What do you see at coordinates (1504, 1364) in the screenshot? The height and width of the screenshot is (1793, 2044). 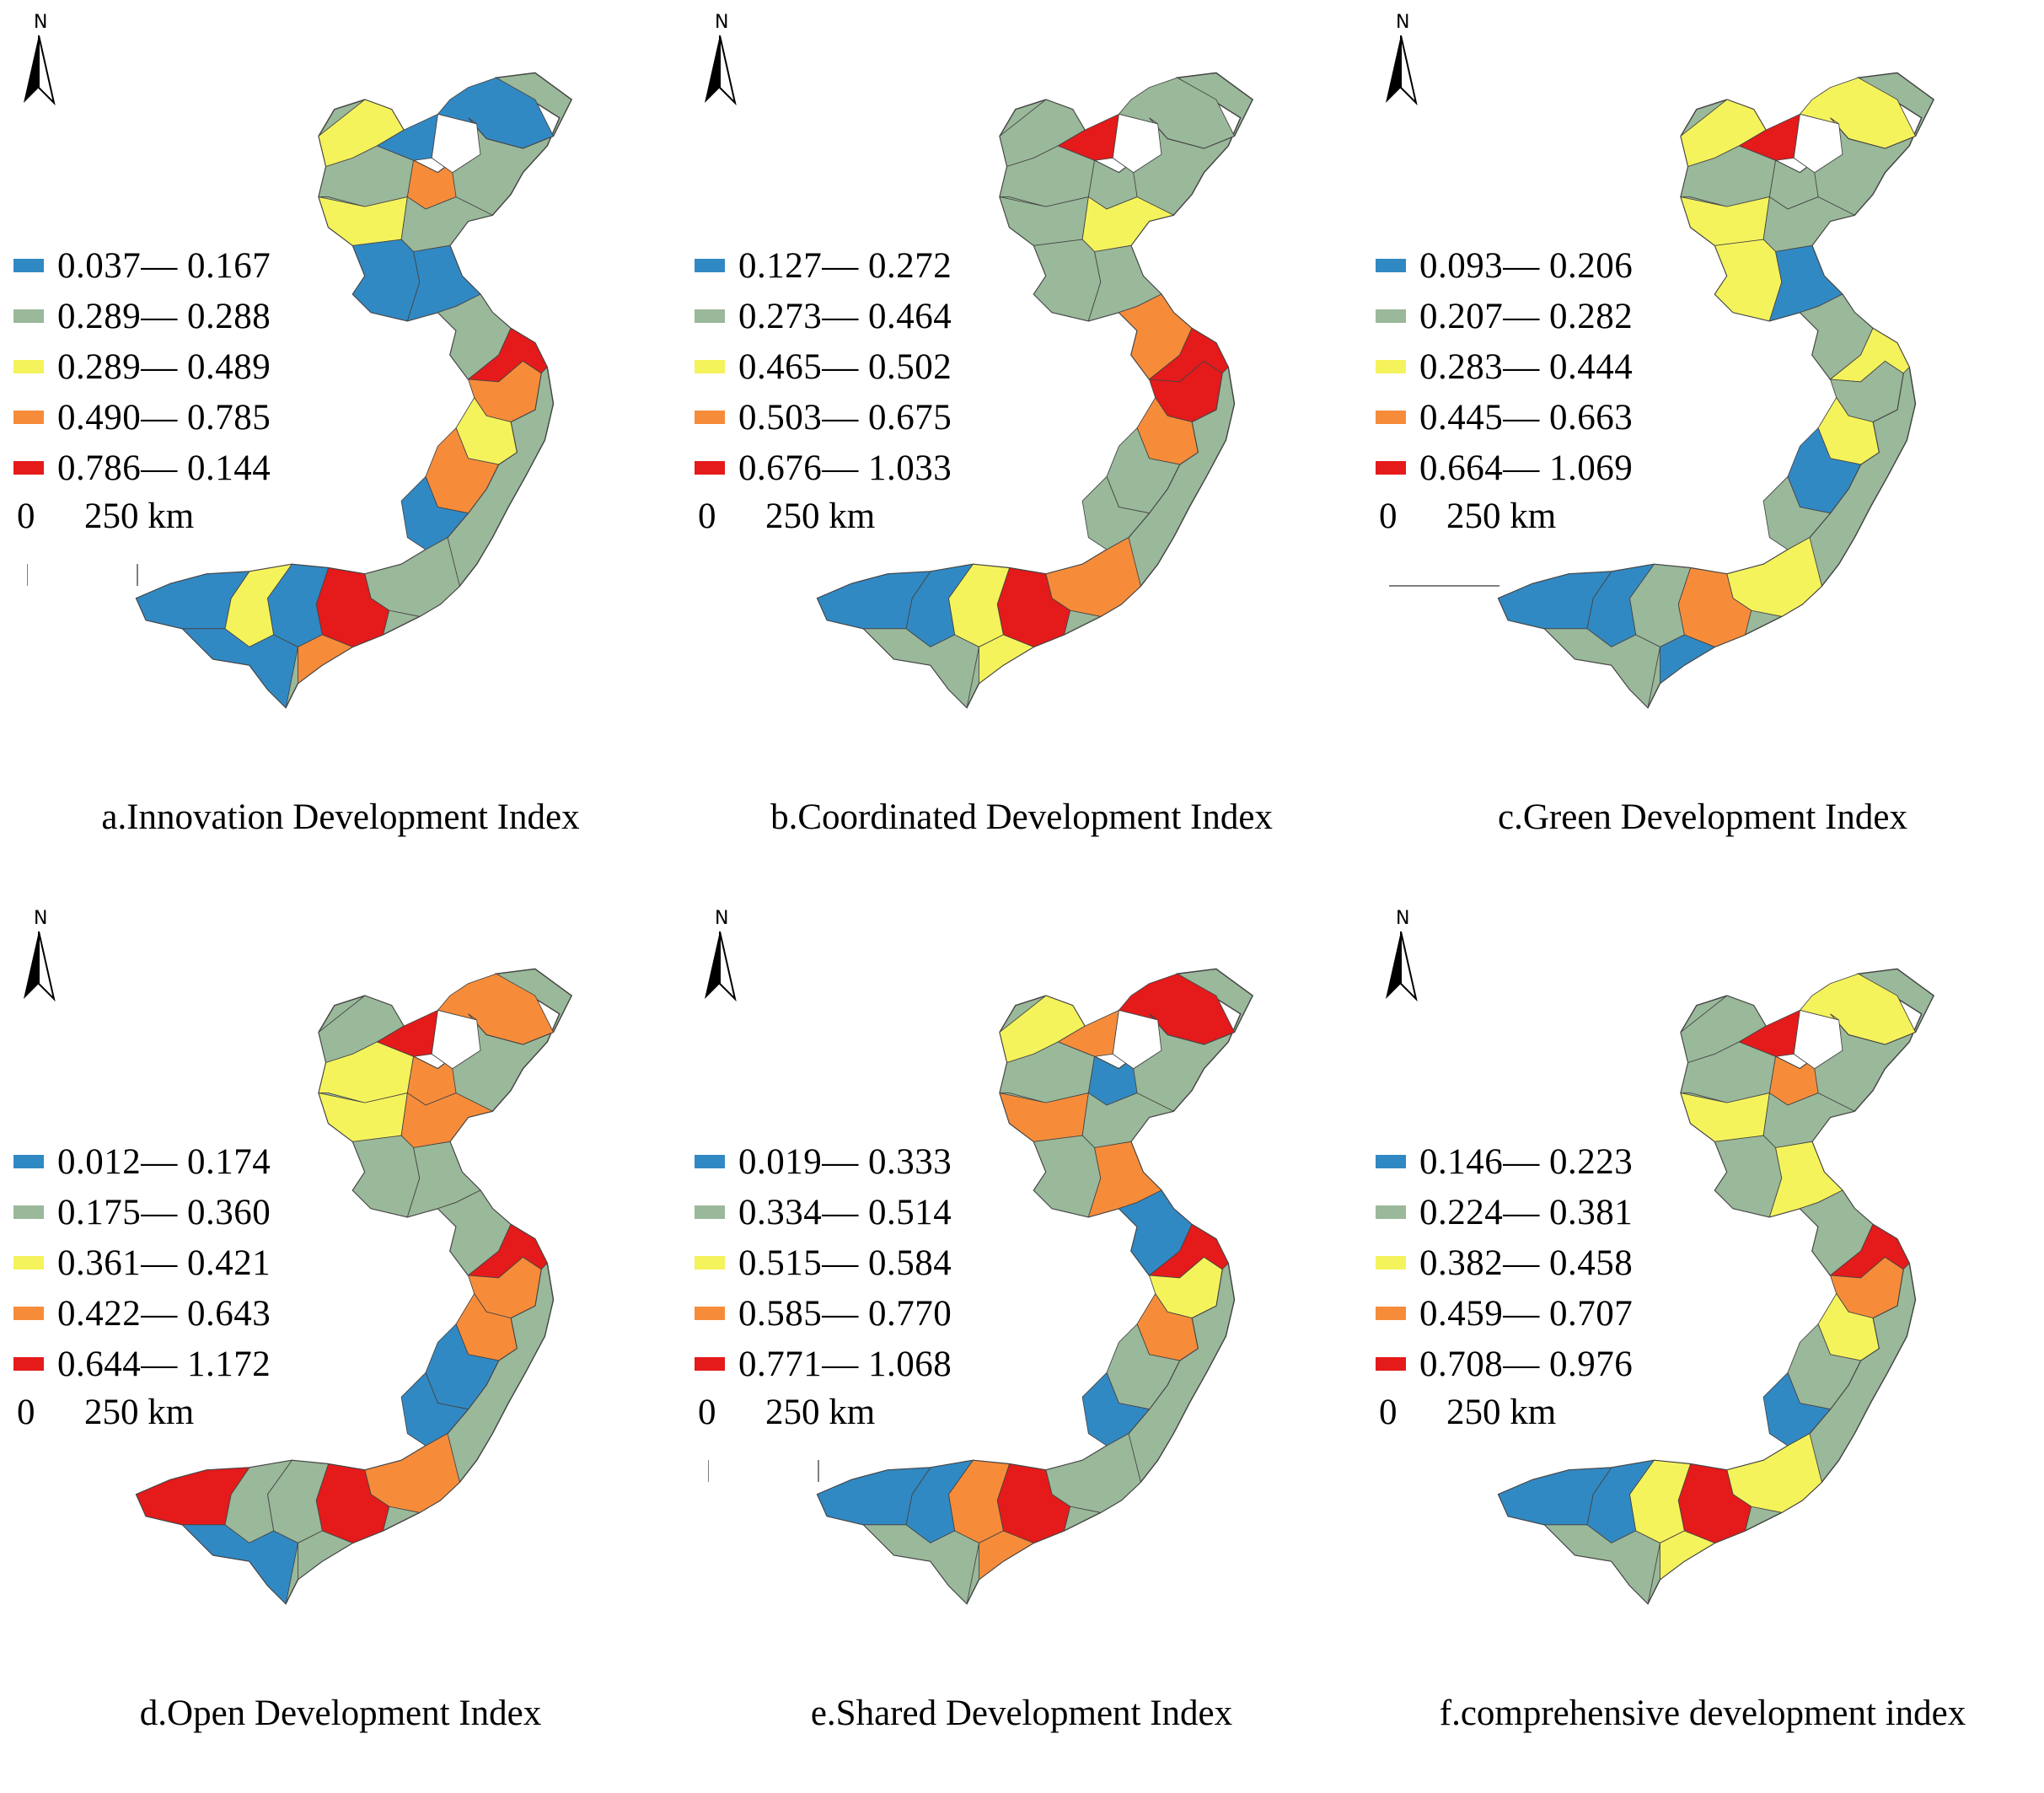 I see `legend-item: 0.708— 0.976` at bounding box center [1504, 1364].